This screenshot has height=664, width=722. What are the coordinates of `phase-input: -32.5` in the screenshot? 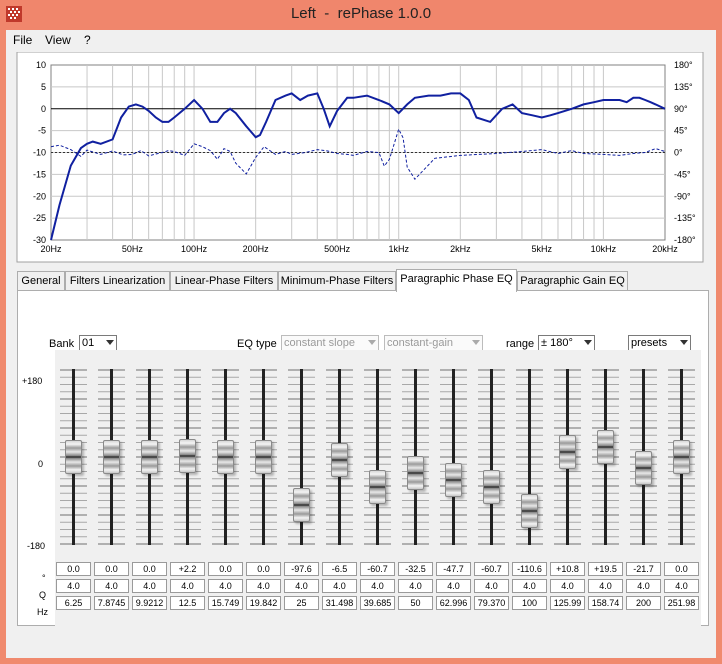 It's located at (415, 569).